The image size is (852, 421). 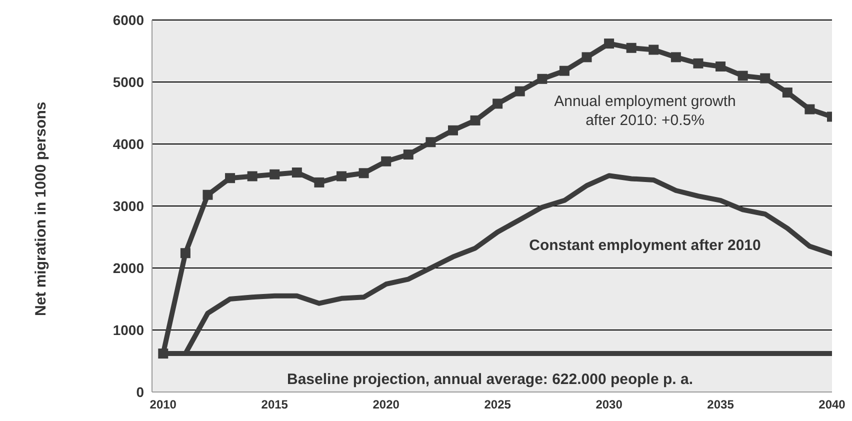 I want to click on y-tick-label: 0, so click(x=140, y=392).